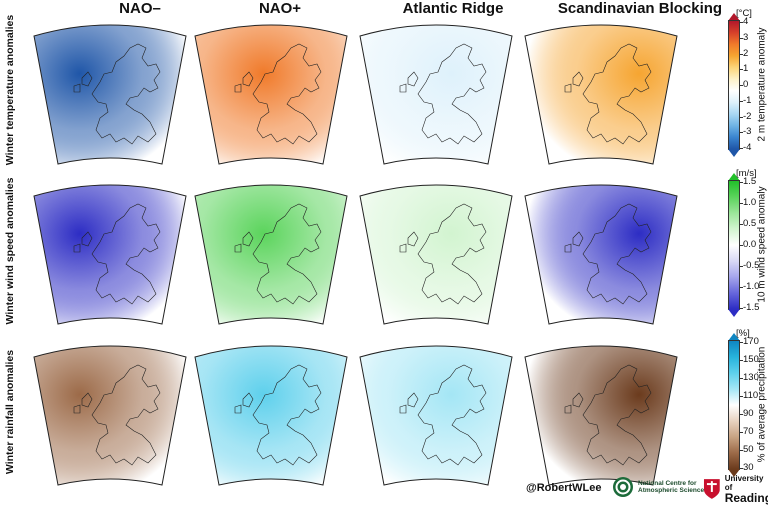 This screenshot has height=505, width=768. What do you see at coordinates (711, 489) in the screenshot?
I see `reading-crest-icon` at bounding box center [711, 489].